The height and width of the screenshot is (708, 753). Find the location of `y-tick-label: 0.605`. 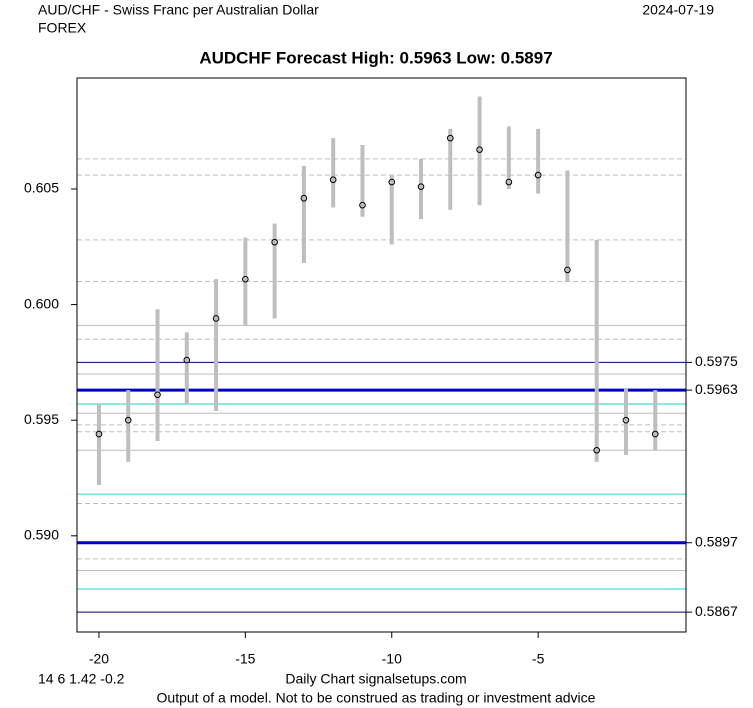

y-tick-label: 0.605 is located at coordinates (41, 188).